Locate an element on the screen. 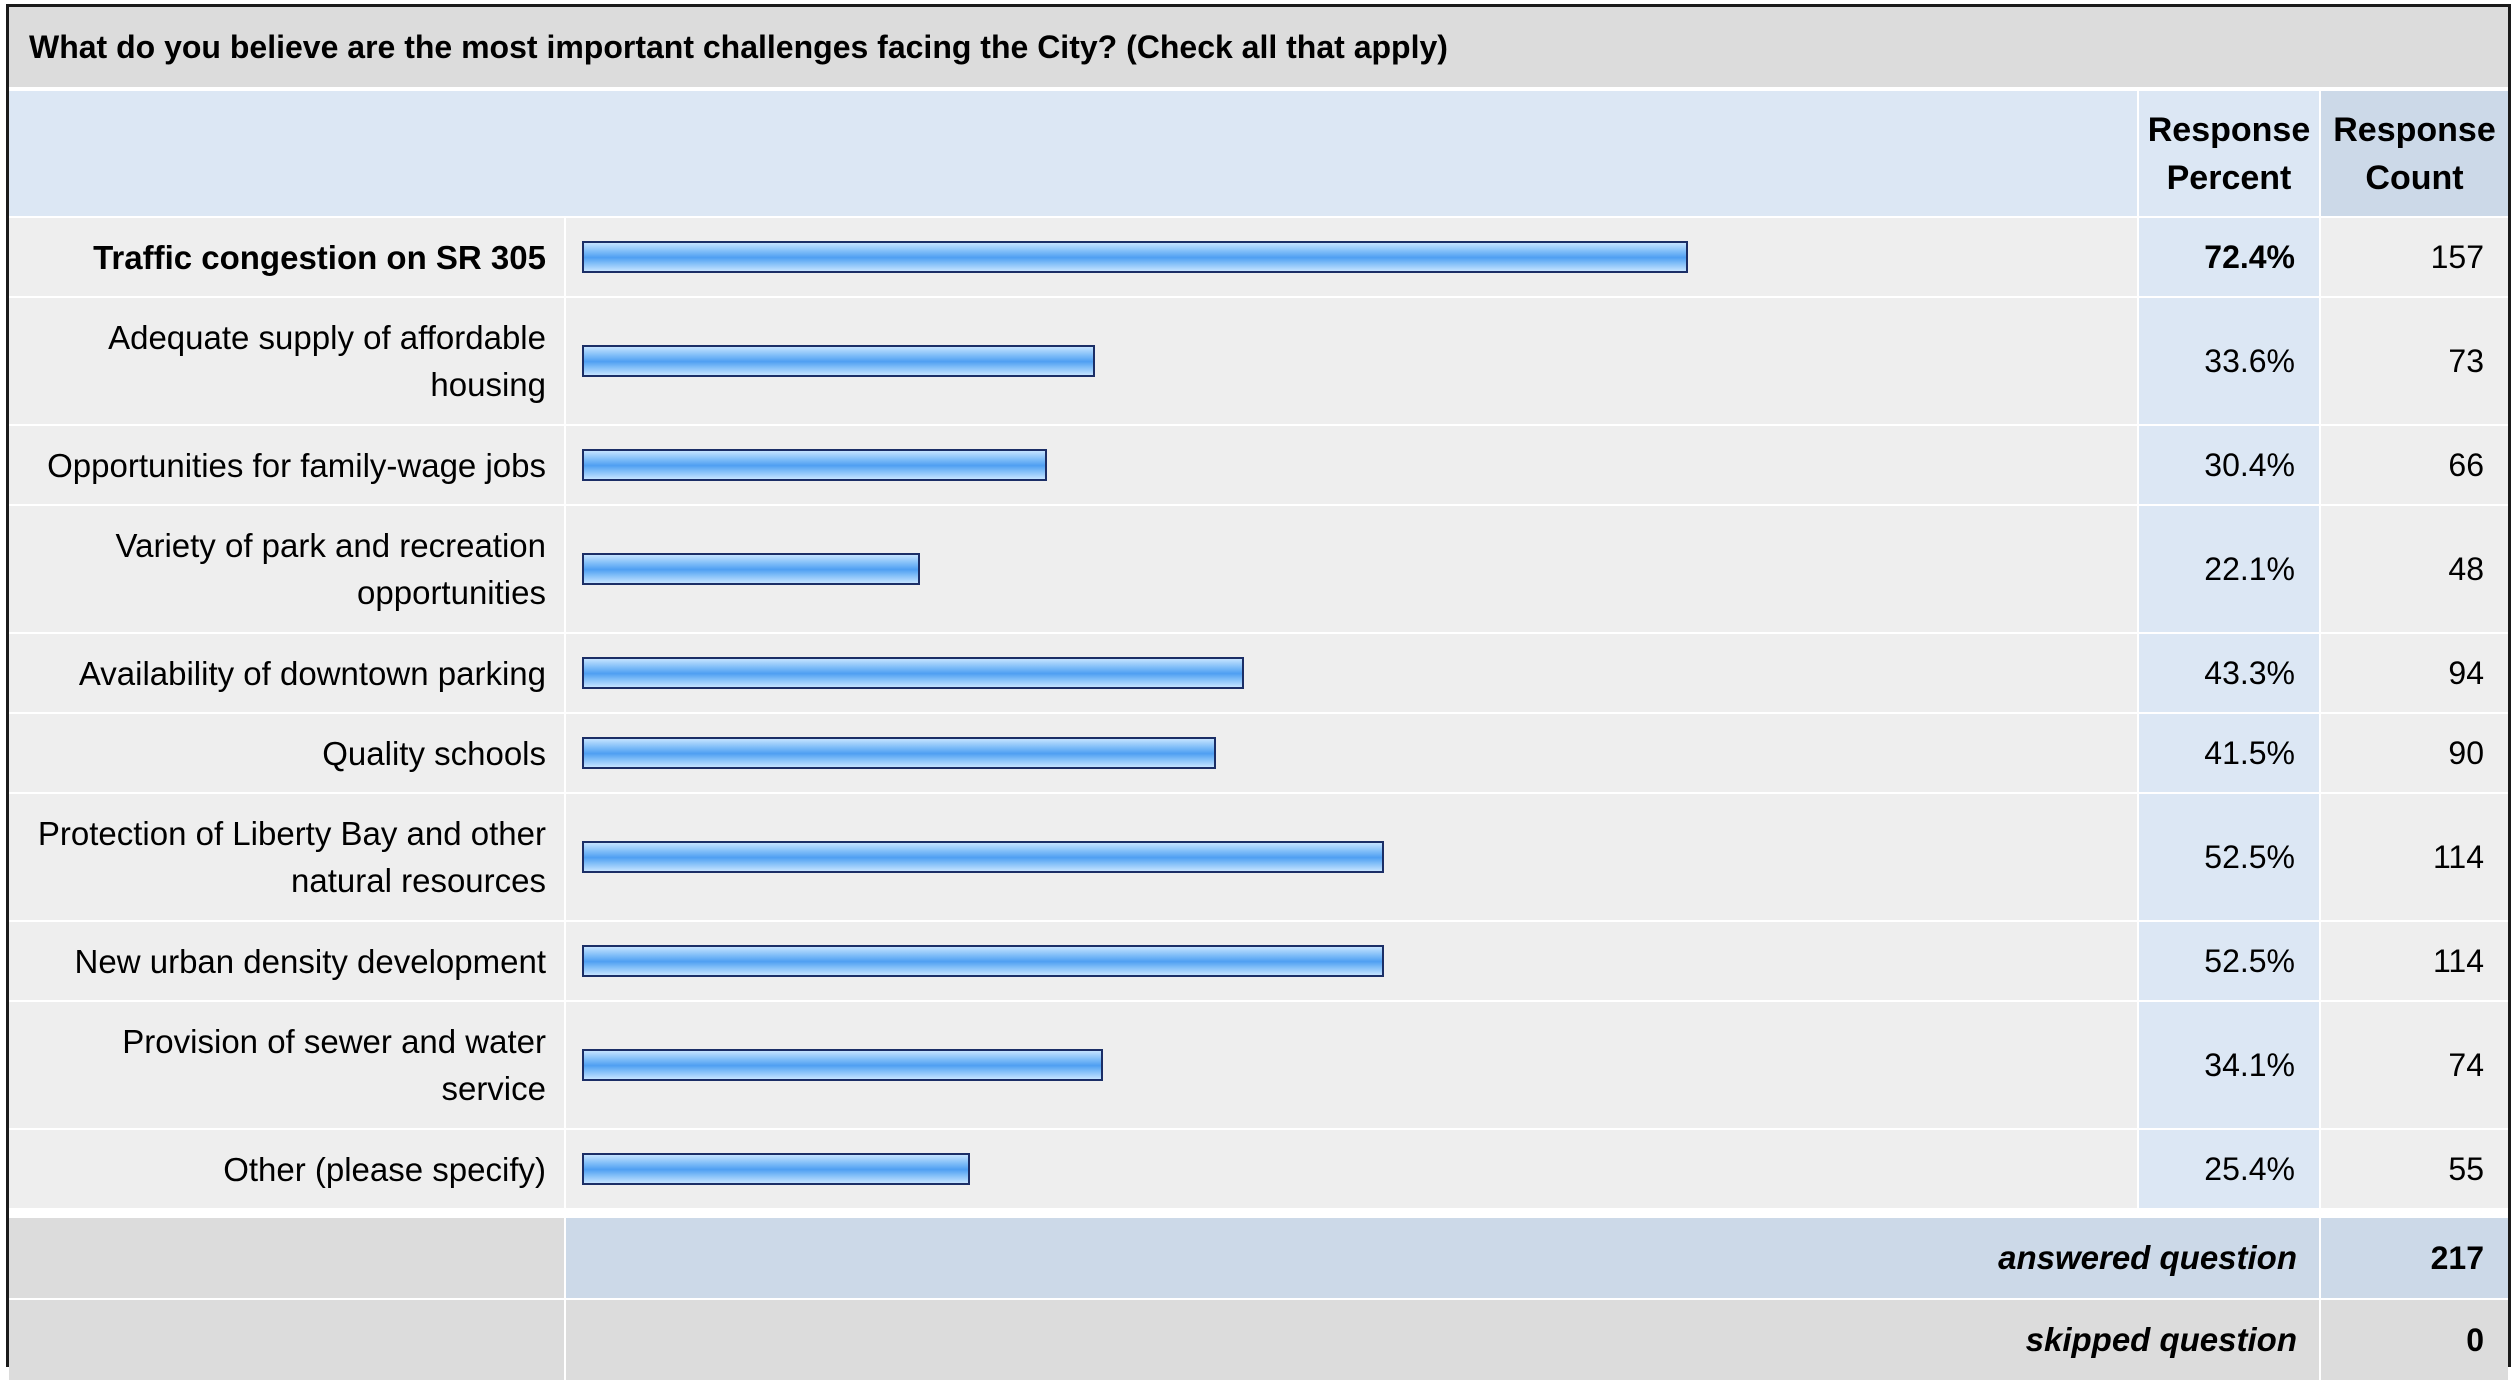 This screenshot has width=2519, height=1380. response-count: 66 is located at coordinates (2414, 465).